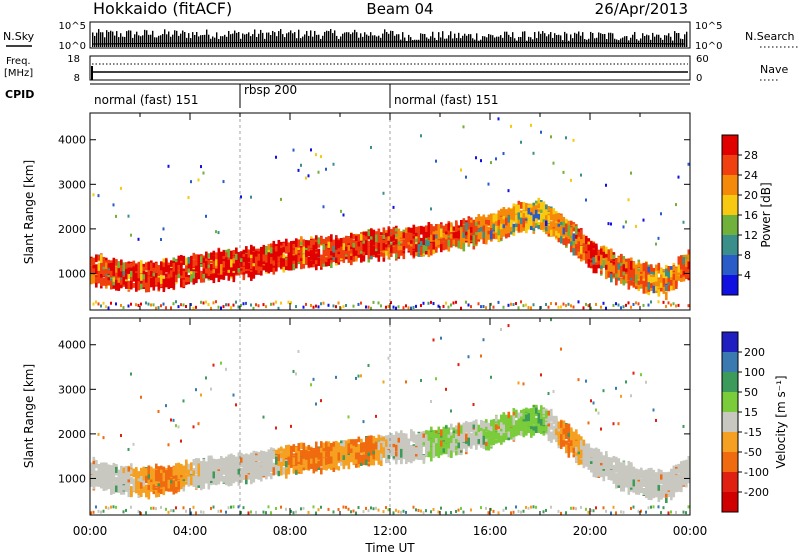 The height and width of the screenshot is (554, 800). What do you see at coordinates (730, 185) in the screenshot?
I see `colorbar-block` at bounding box center [730, 185].